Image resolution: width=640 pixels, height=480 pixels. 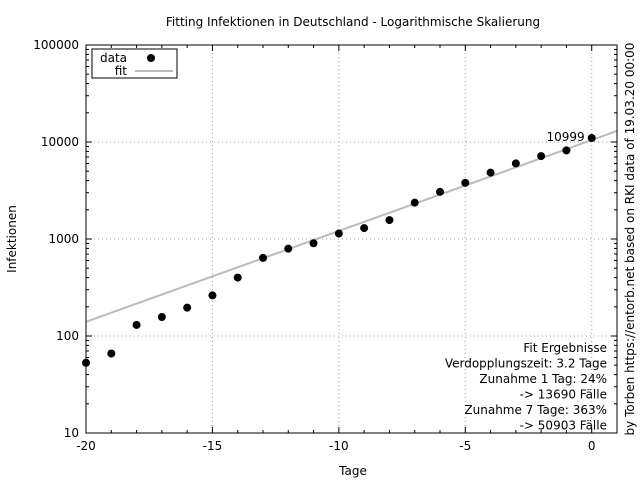 I want to click on y-tick-label: 100000, so click(x=56, y=45).